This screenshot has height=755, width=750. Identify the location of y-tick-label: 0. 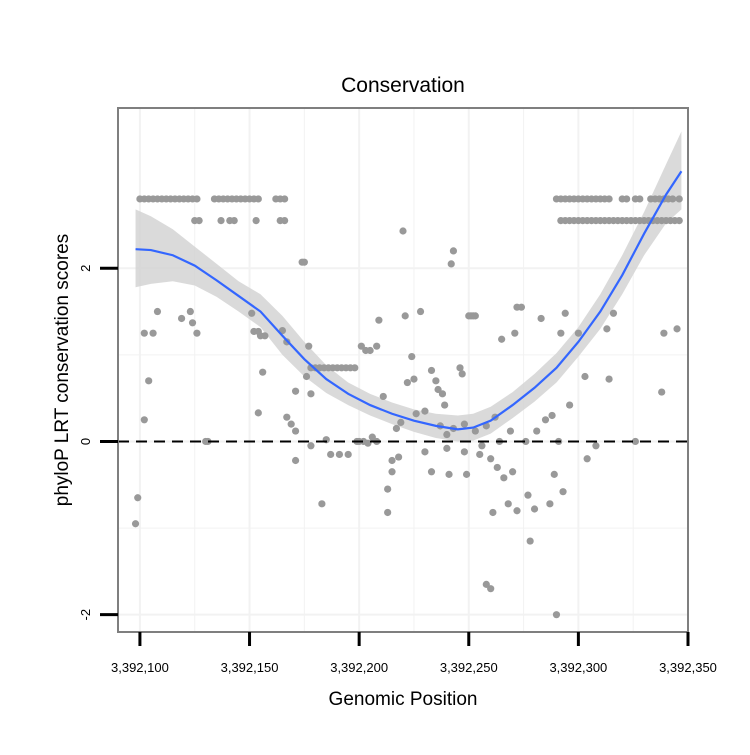
(85, 441).